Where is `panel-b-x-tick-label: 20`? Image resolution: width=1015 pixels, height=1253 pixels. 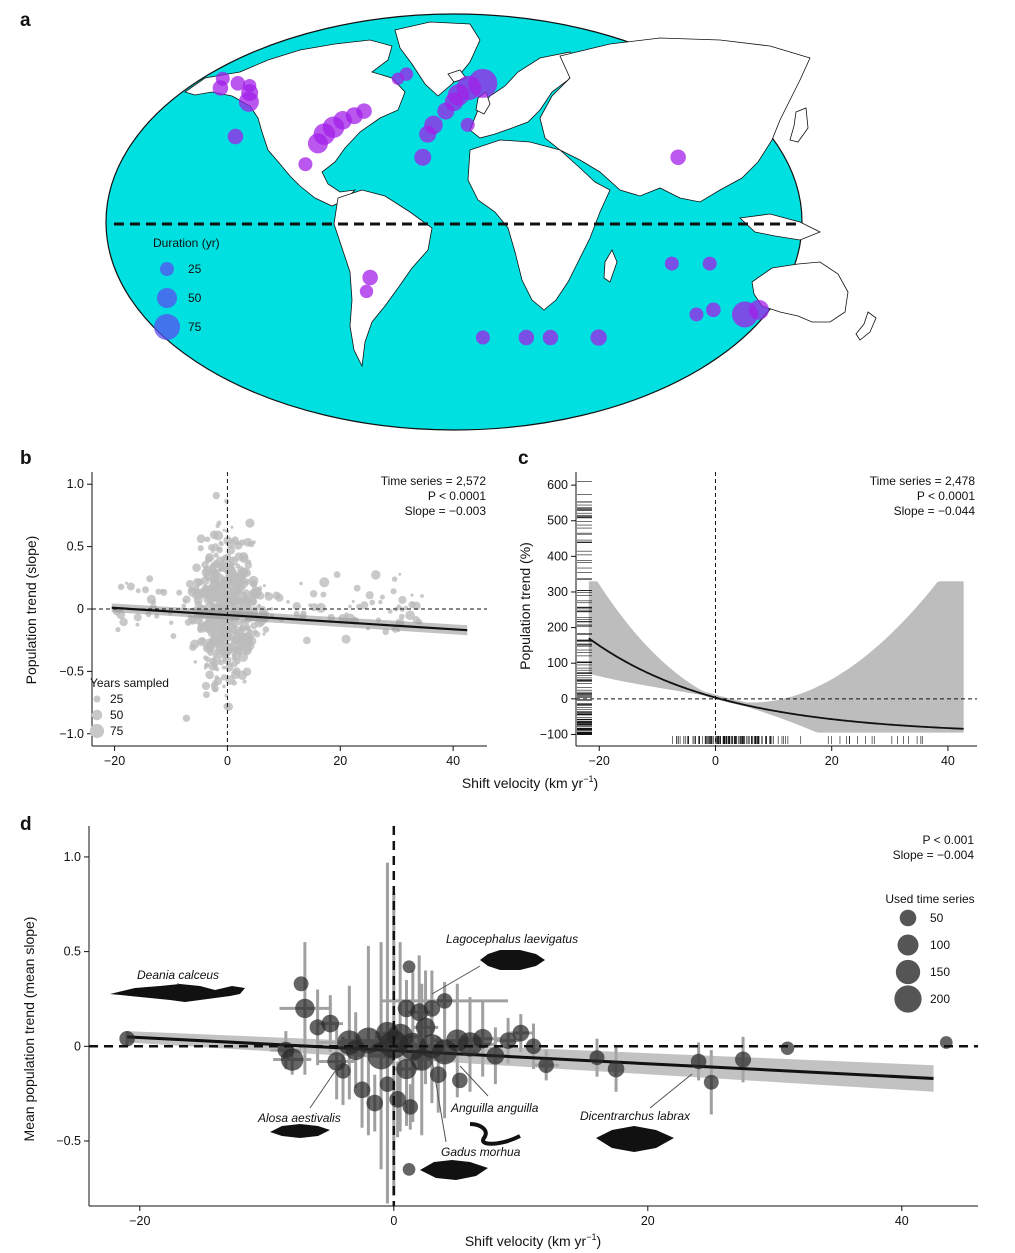 panel-b-x-tick-label: 20 is located at coordinates (340, 761).